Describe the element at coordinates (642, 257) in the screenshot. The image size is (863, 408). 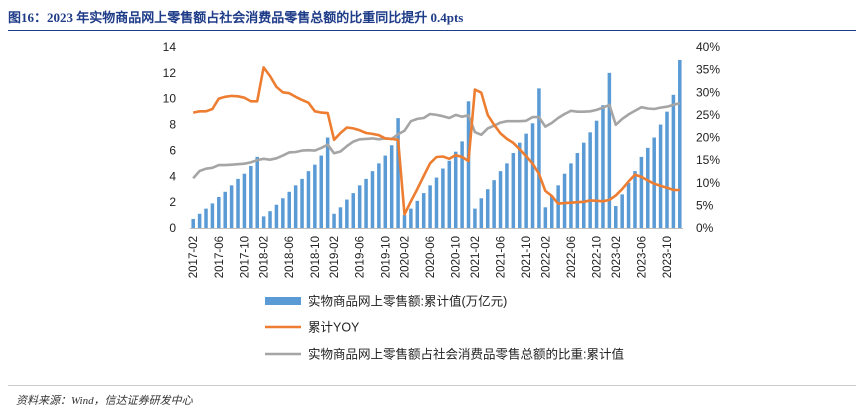
I see `x-tick-label: 2023-06` at that location.